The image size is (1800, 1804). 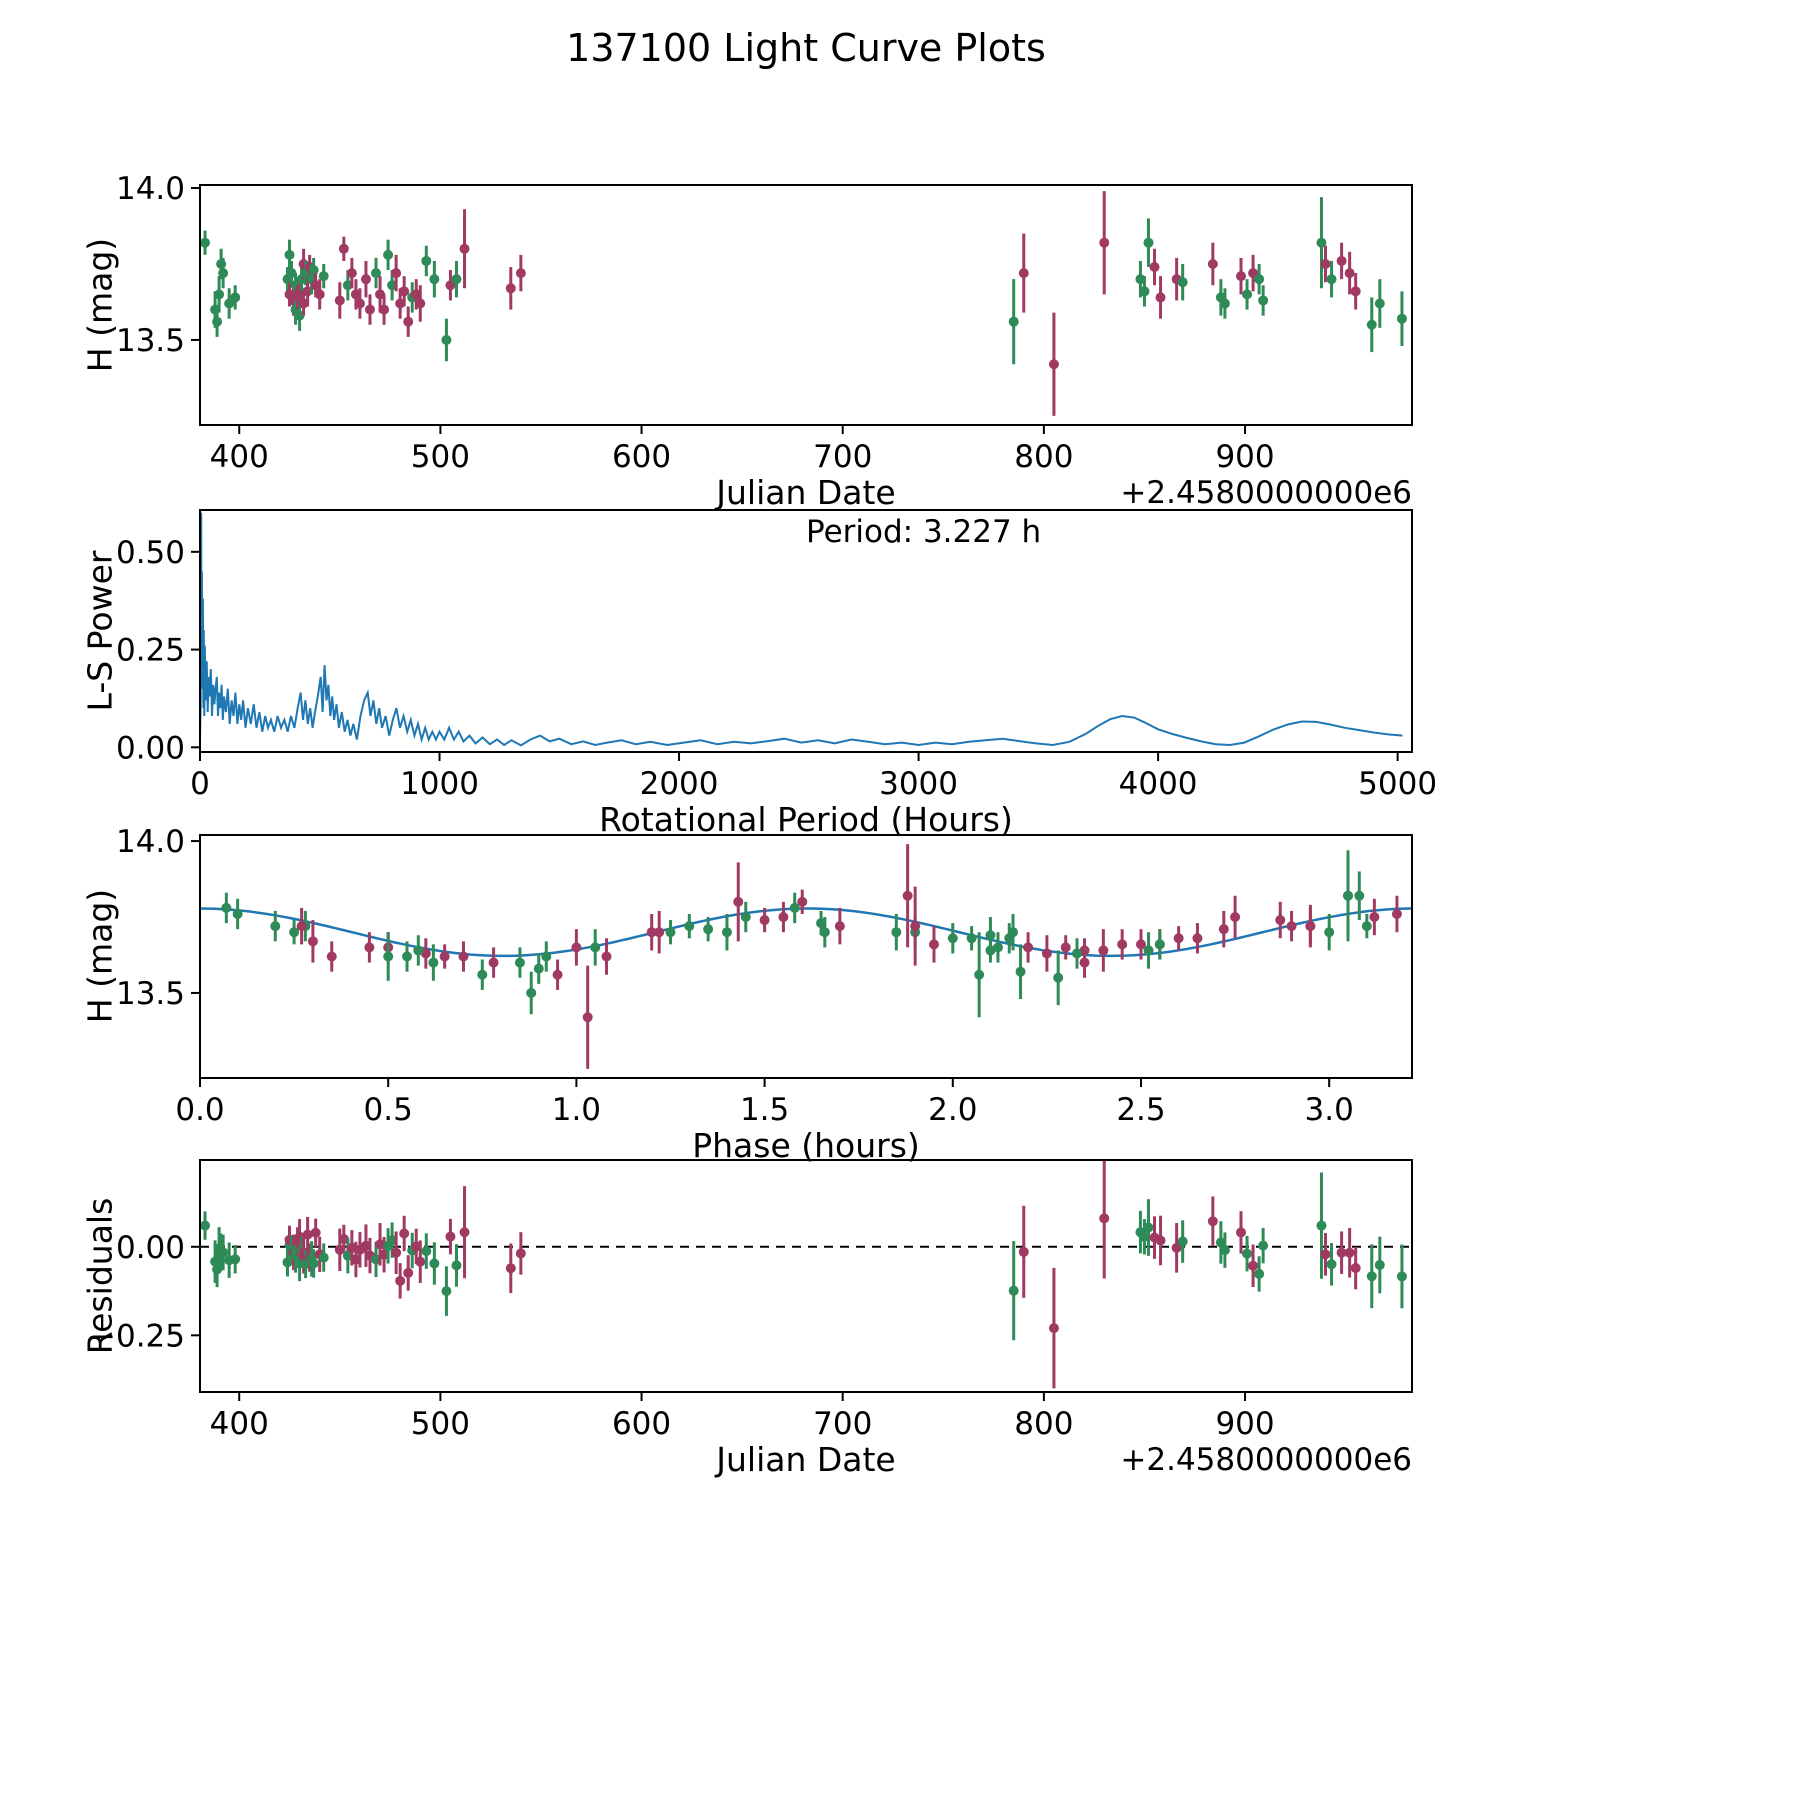 I want to click on xlabel-rotational-period: Rotational Period (Hours), so click(x=806, y=819).